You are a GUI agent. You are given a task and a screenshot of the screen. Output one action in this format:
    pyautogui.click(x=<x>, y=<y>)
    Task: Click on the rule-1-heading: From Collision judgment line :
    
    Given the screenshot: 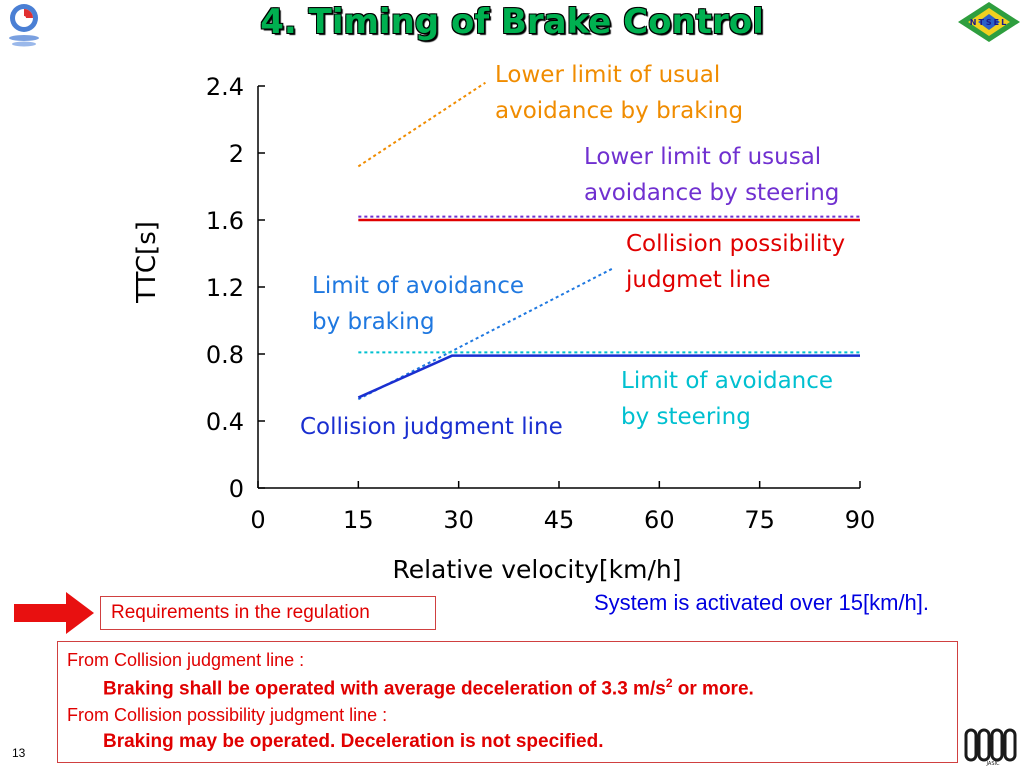 What is the action you would take?
    pyautogui.click(x=186, y=660)
    